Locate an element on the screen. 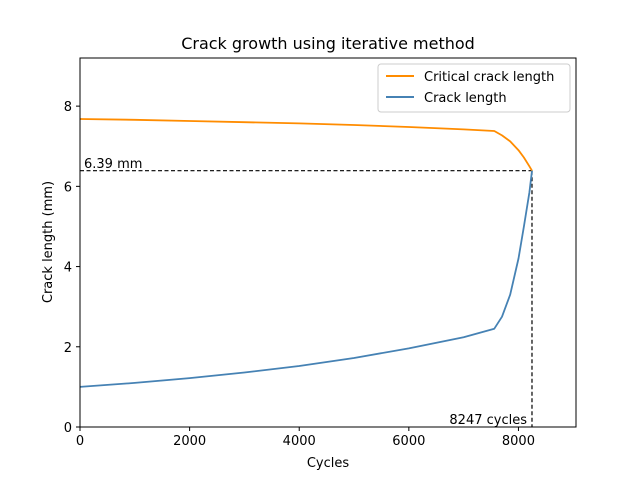 This screenshot has width=640, height=480. legend: Critical crack length Crack length is located at coordinates (474, 88).